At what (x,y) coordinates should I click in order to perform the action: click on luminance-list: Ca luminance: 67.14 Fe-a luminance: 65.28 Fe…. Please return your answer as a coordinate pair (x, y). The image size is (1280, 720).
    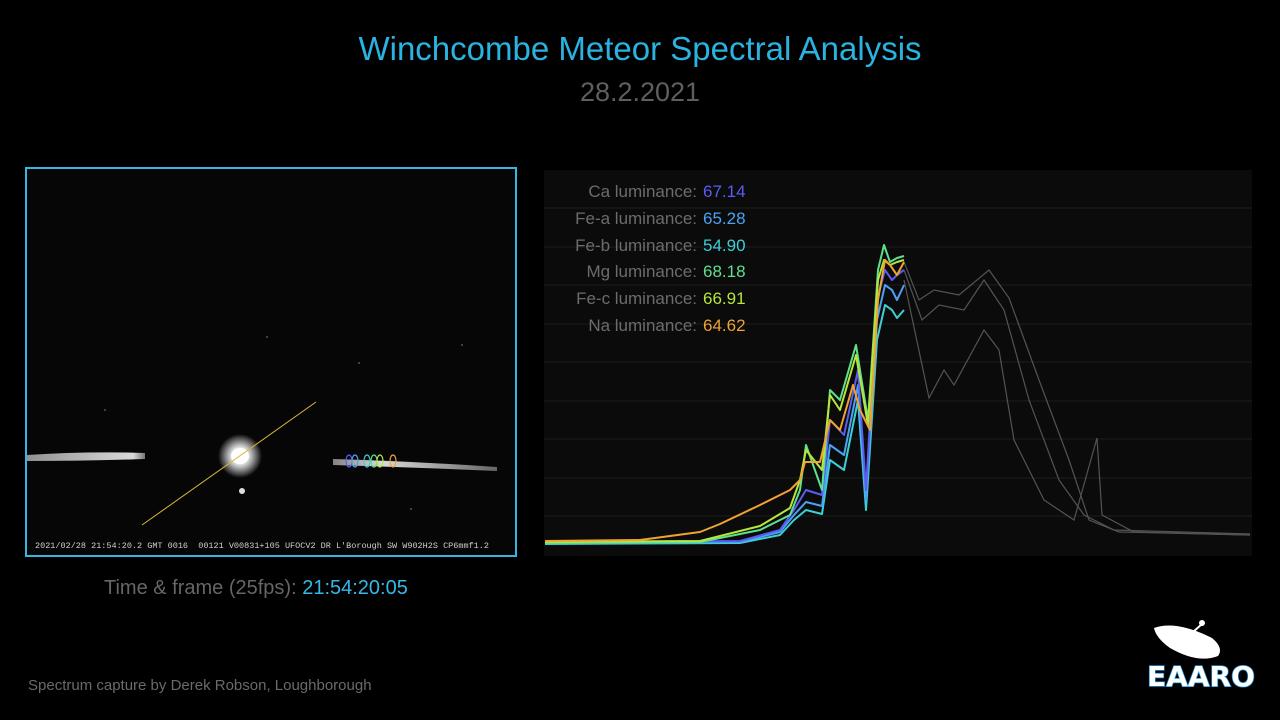
    Looking at the image, I should click on (754, 262).